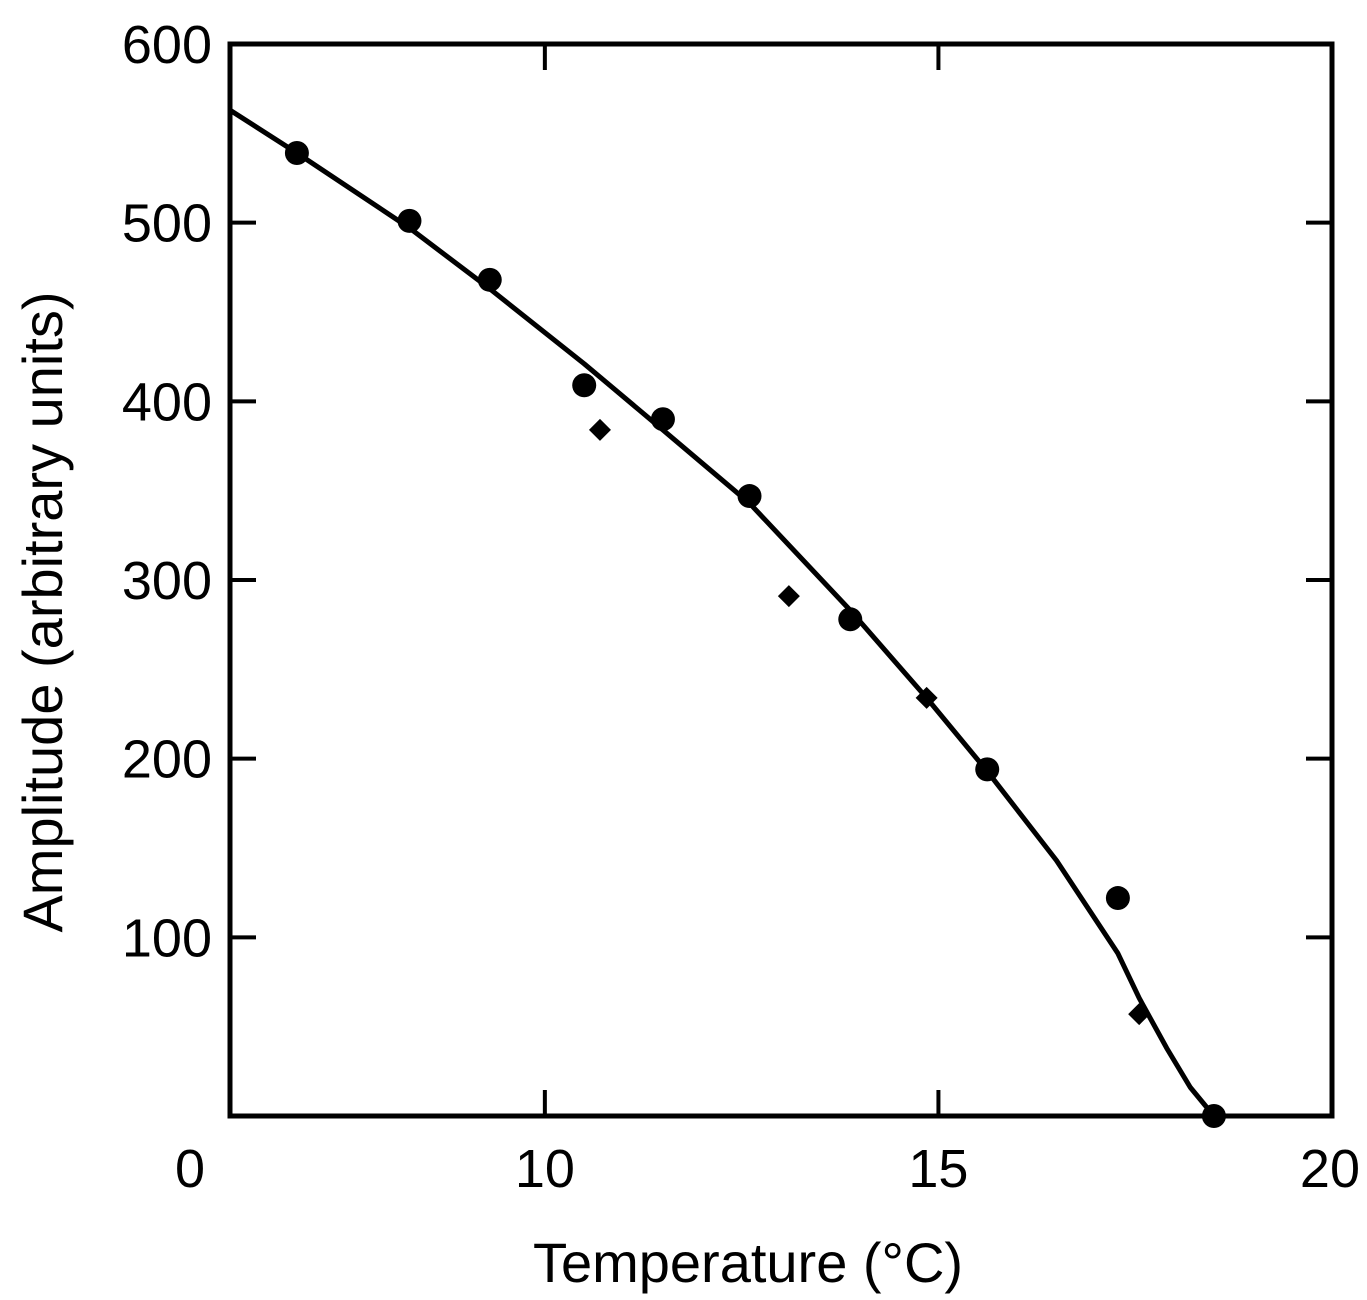 Image resolution: width=1367 pixels, height=1300 pixels. Describe the element at coordinates (190, 1169) in the screenshot. I see `x-origin-label: 0` at that location.